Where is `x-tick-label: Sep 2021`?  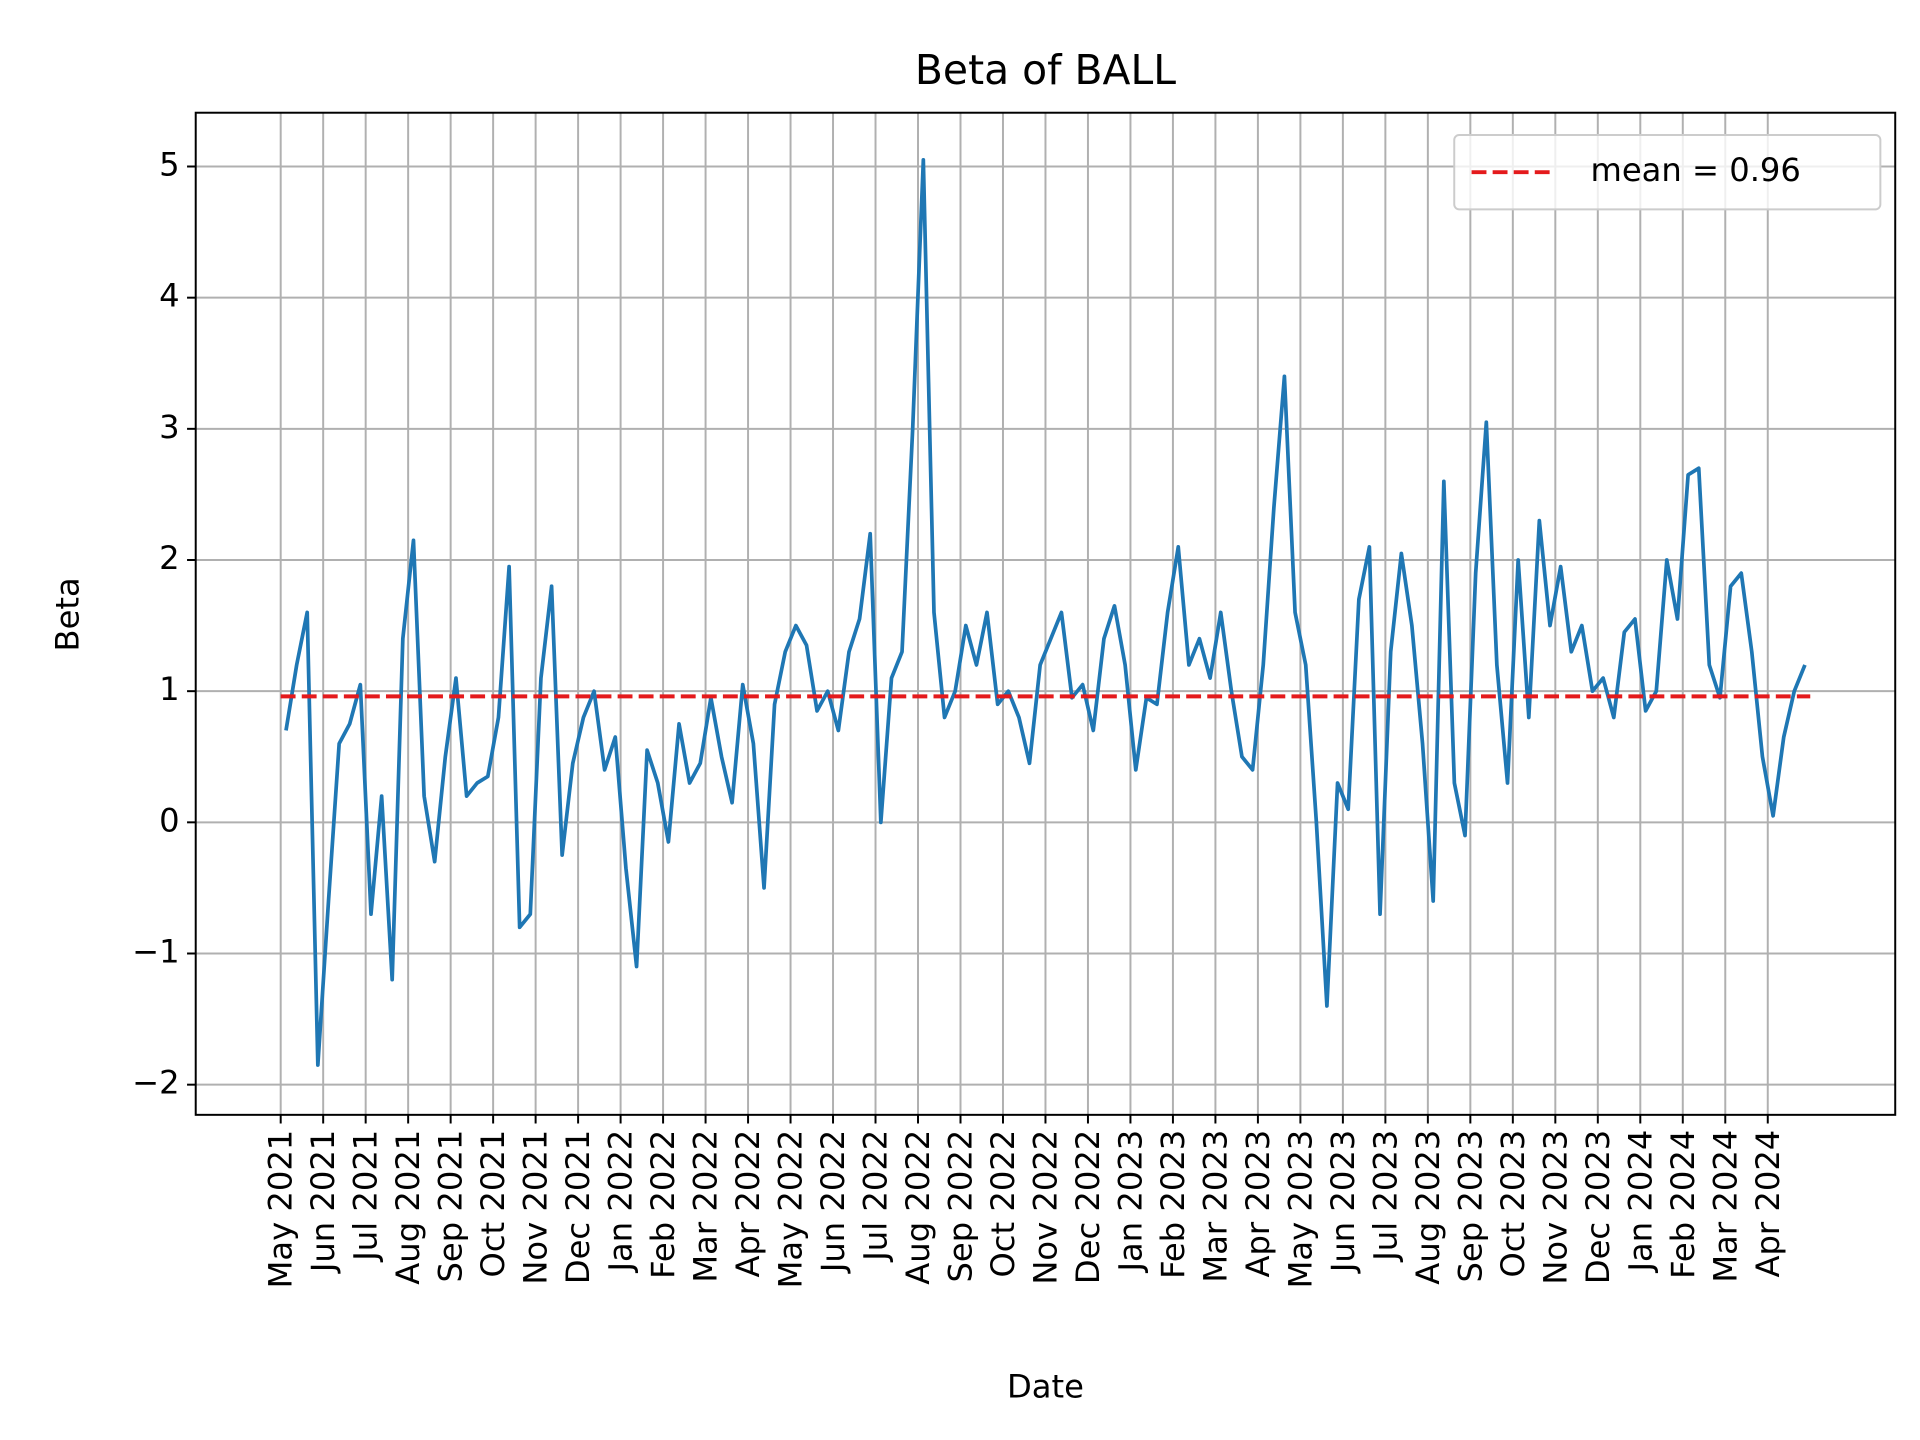
x-tick-label: Sep 2021 is located at coordinates (451, 1206).